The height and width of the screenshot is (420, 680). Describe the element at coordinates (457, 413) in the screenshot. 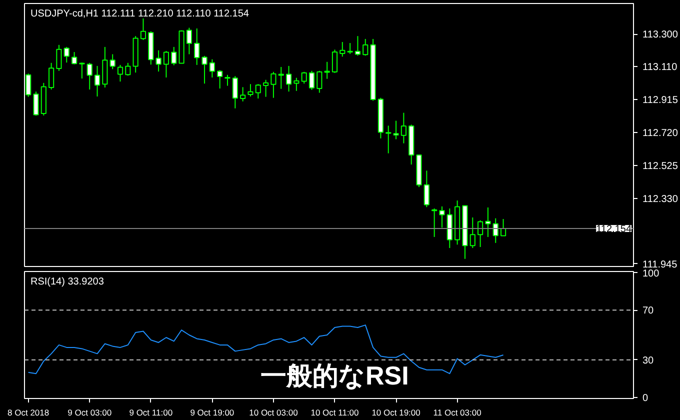

I see `x-tick-label: 11 Oct 03:00` at that location.